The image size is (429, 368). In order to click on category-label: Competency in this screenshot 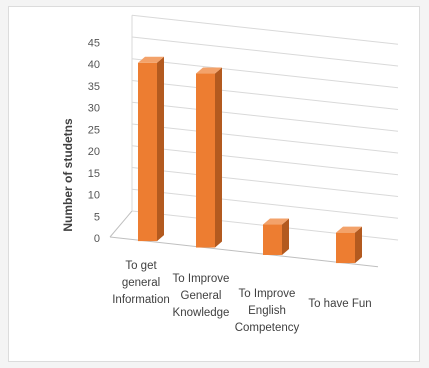, I will do `click(267, 328)`.